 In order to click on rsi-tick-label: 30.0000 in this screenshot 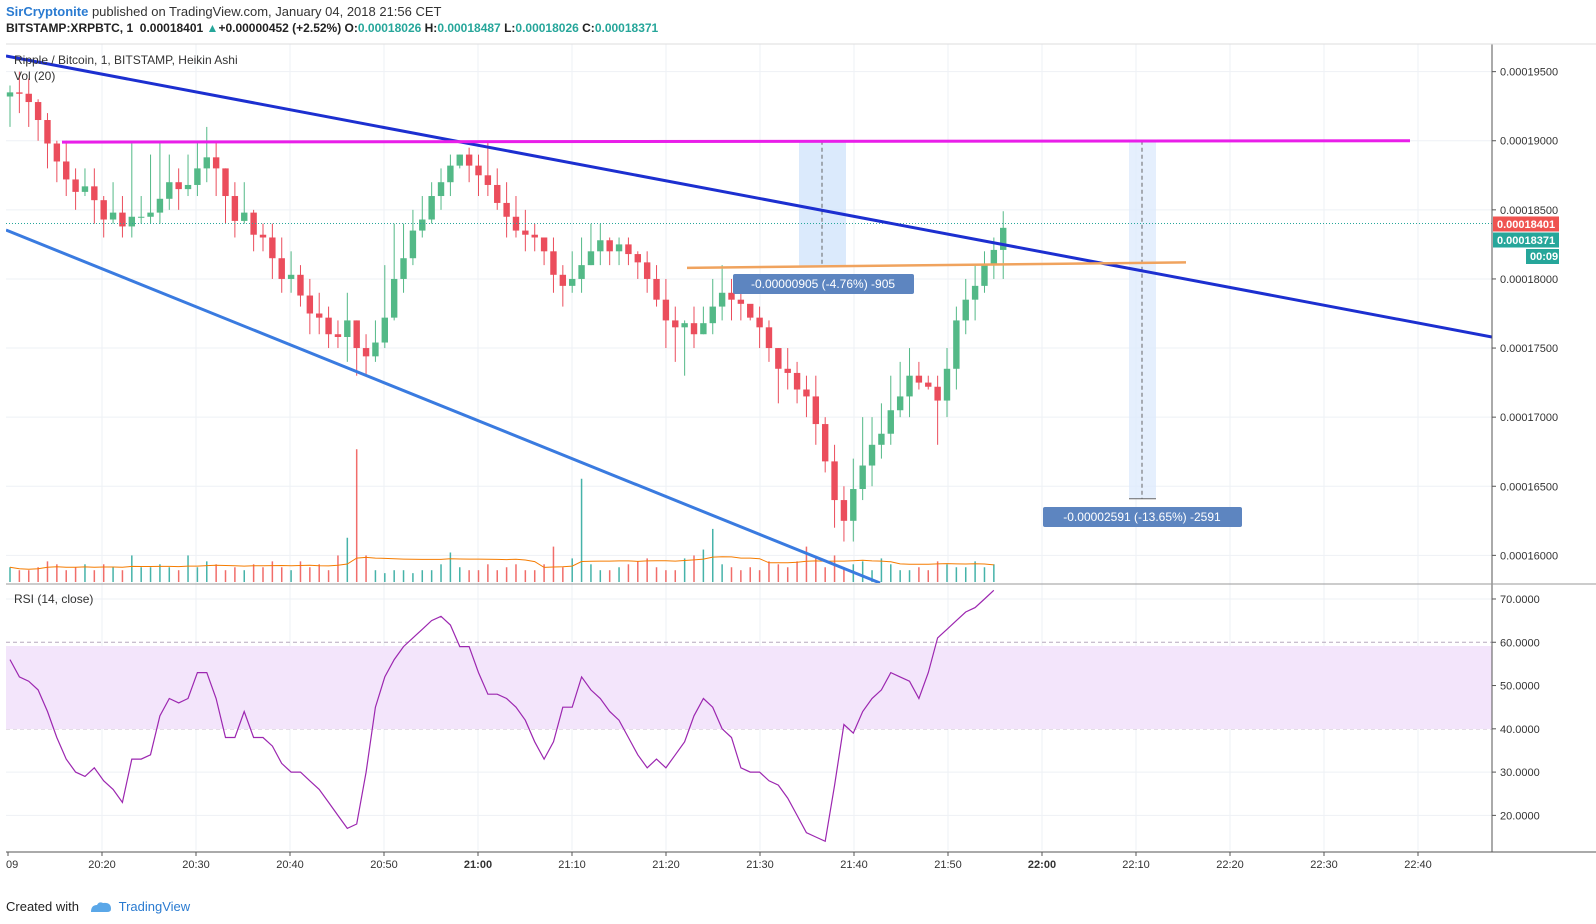, I will do `click(1520, 773)`.